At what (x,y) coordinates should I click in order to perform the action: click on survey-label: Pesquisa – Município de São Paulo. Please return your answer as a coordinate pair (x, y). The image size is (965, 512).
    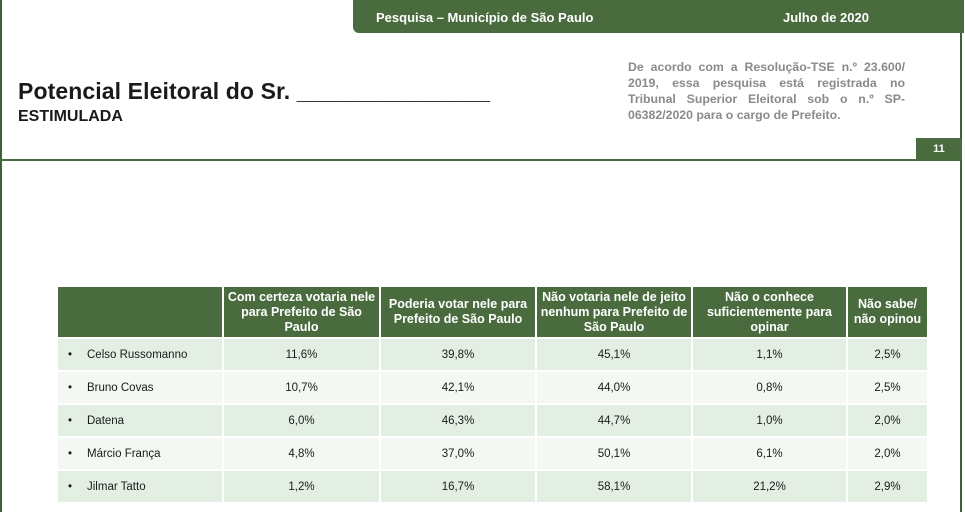
    Looking at the image, I should click on (485, 17).